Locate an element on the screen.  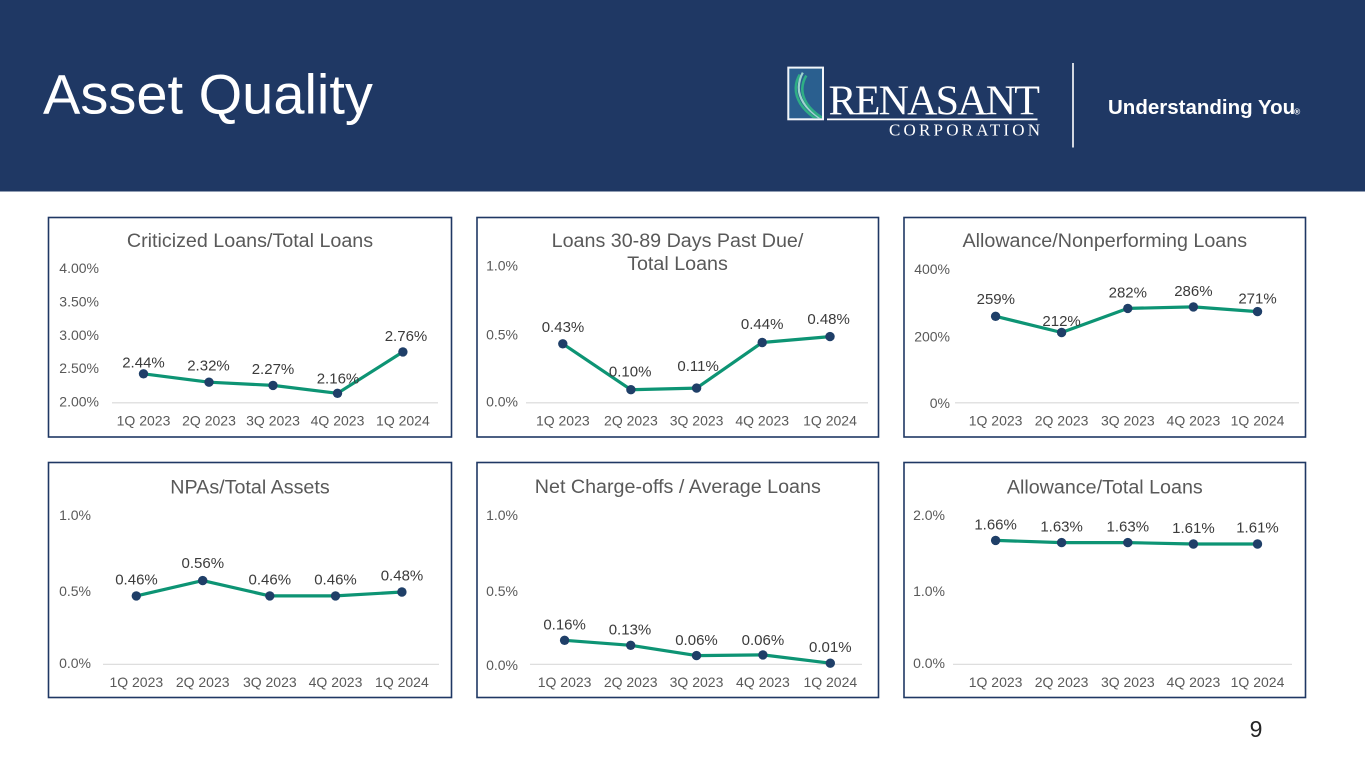
svg-text: 0.11% is located at coordinates (697, 366).